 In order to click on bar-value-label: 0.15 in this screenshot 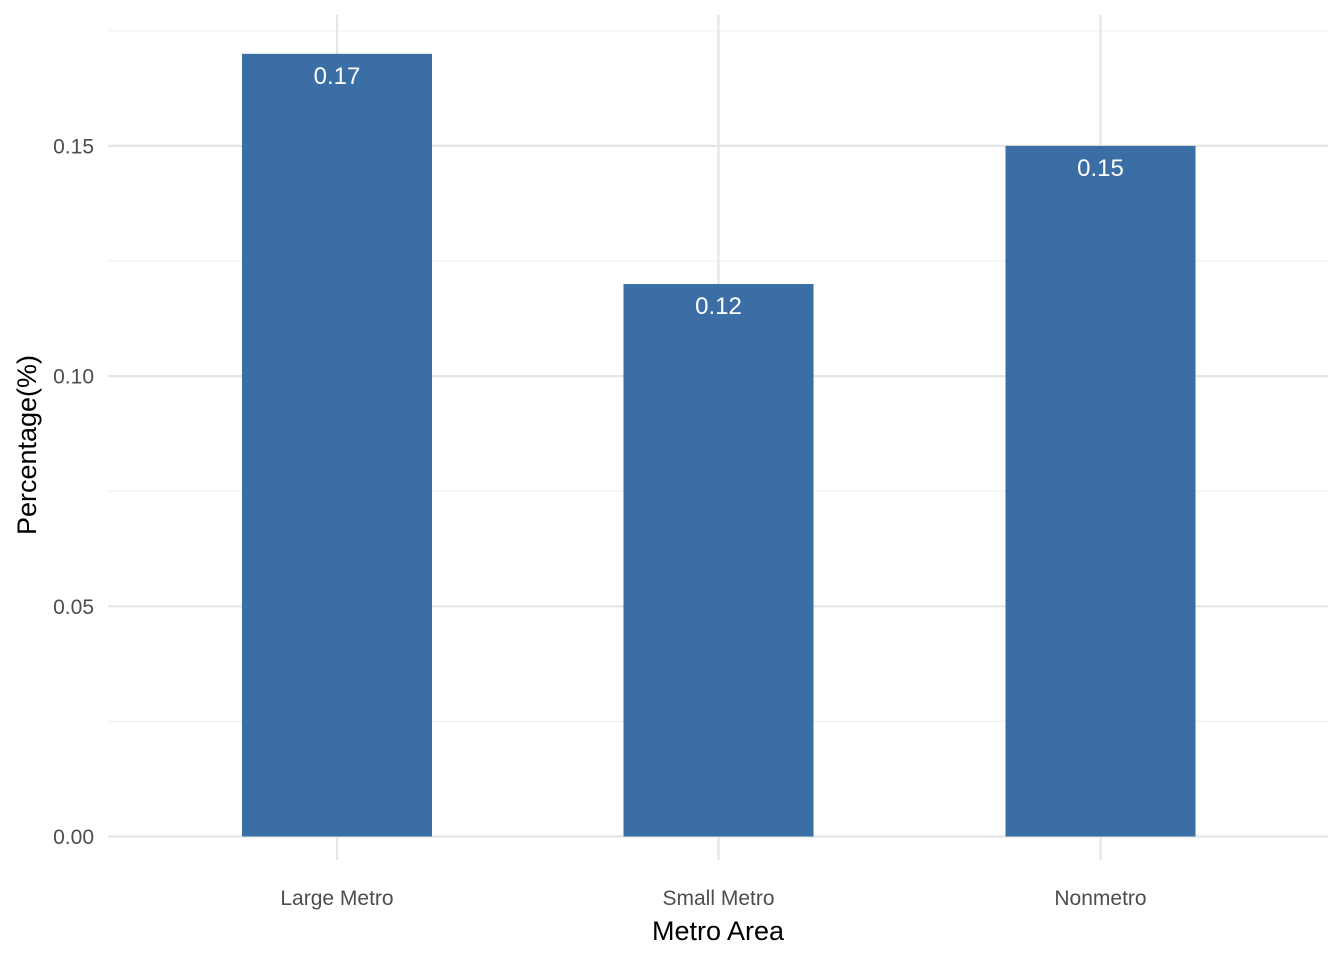, I will do `click(1100, 168)`.